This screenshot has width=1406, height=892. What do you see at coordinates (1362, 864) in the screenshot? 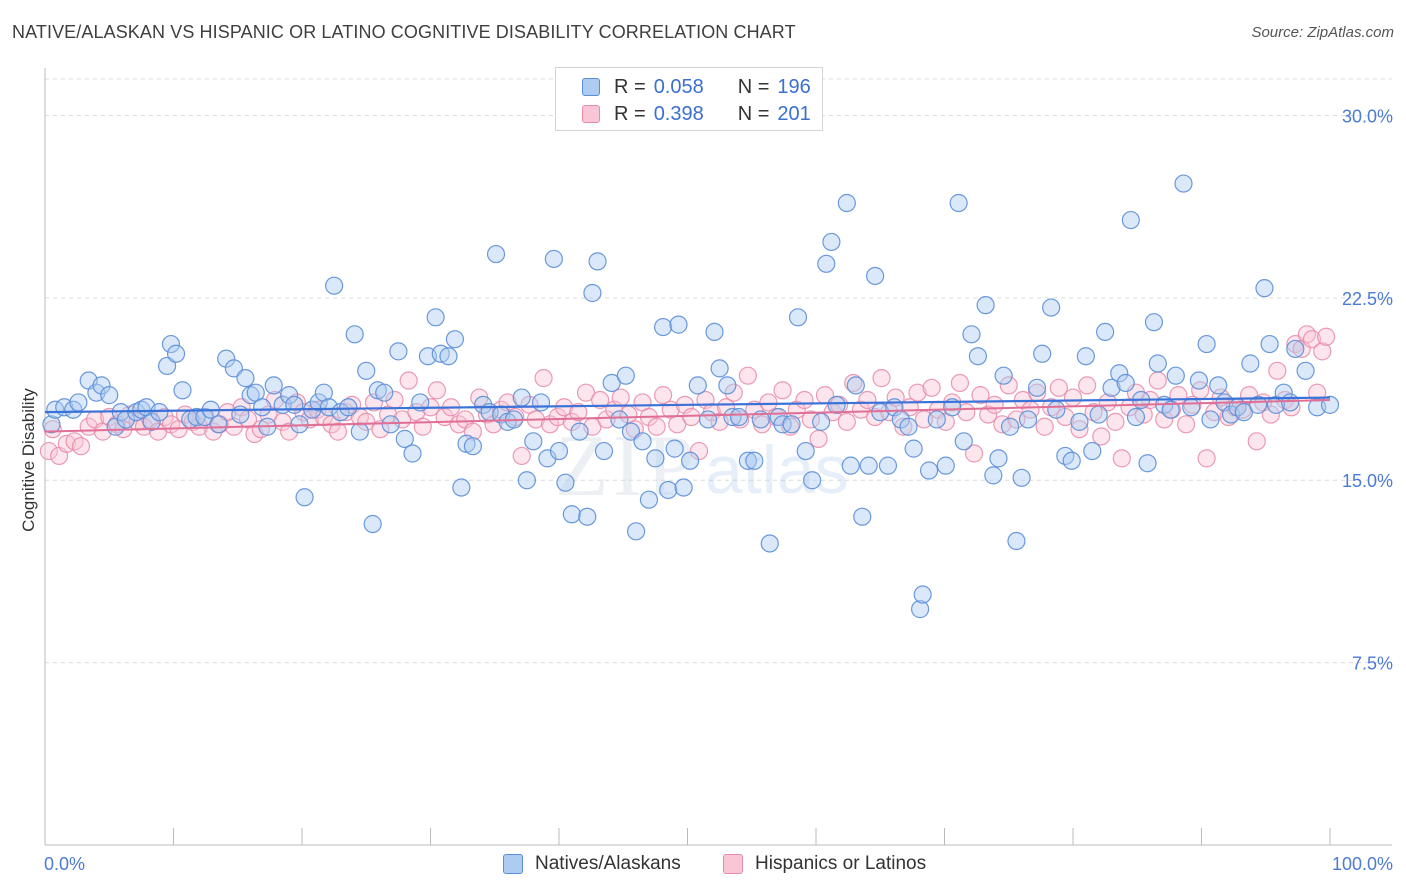
I see `x-tick-label-max: 100.0%` at bounding box center [1362, 864].